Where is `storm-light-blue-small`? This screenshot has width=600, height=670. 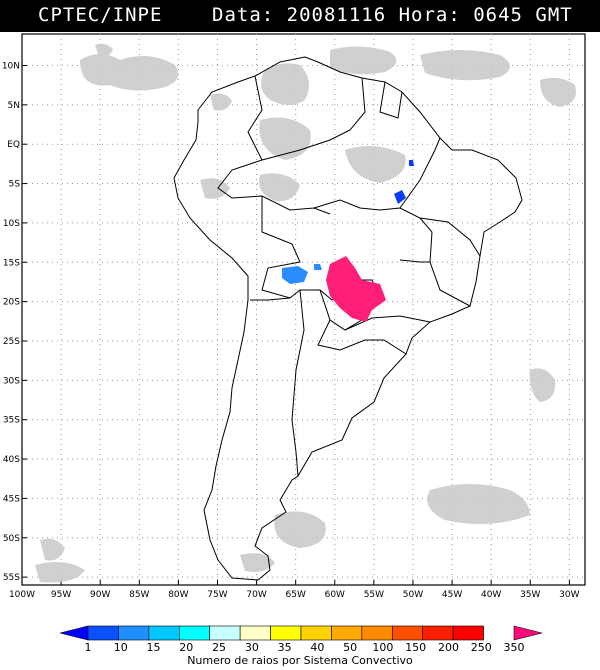
storm-light-blue-small is located at coordinates (318, 267).